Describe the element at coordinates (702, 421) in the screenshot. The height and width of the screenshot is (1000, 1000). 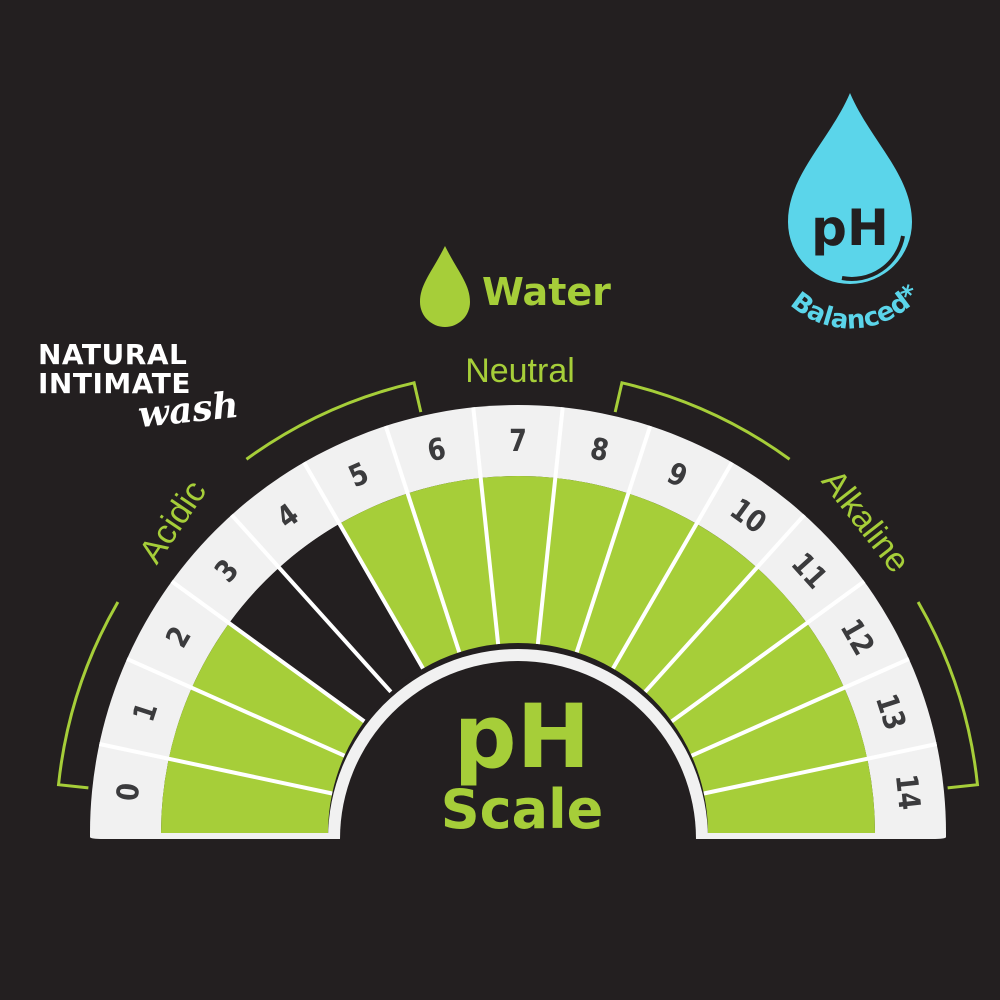
I see `neutral-bracket-right` at that location.